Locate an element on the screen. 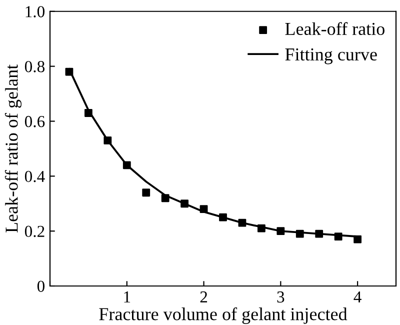 The height and width of the screenshot is (325, 400). y-tick-label: 0.8 is located at coordinates (34, 66).